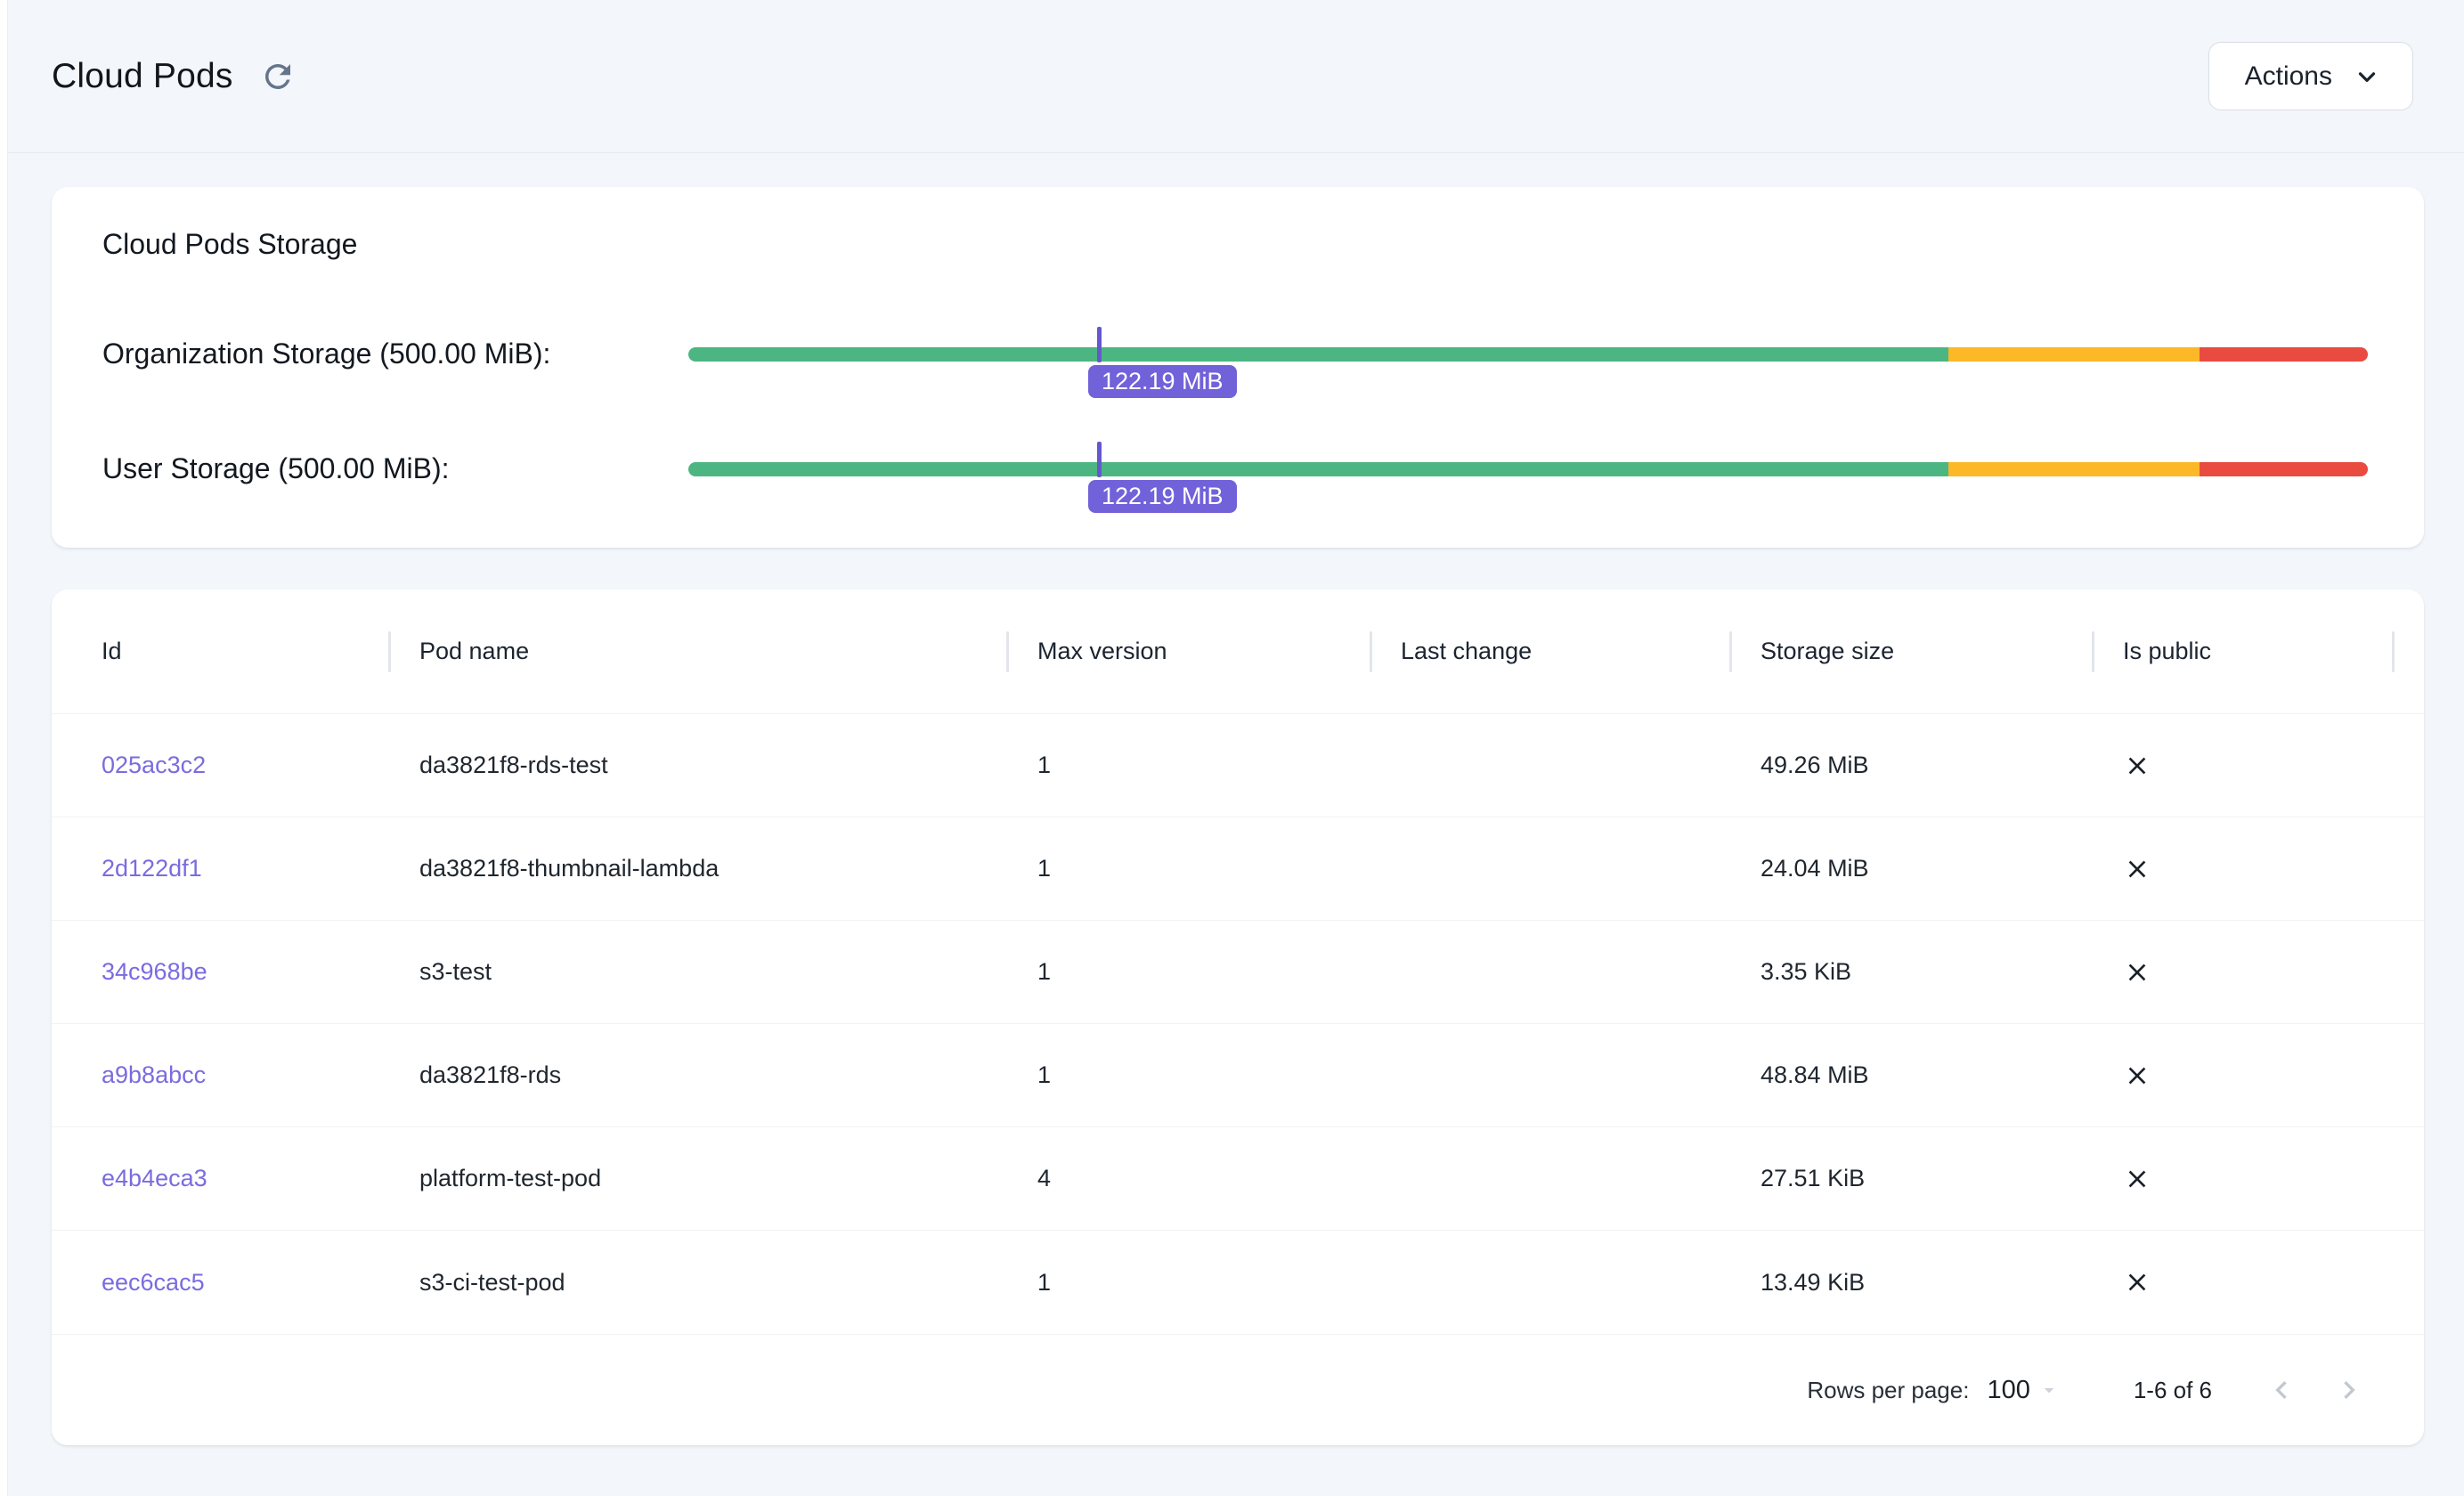 The width and height of the screenshot is (2464, 1496). Describe the element at coordinates (2008, 1389) in the screenshot. I see `rows-per-page-value: 100` at that location.